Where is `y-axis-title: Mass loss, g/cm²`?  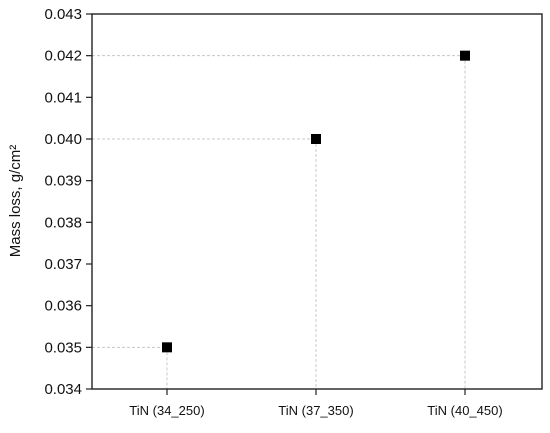
y-axis-title: Mass loss, g/cm² is located at coordinates (15, 201).